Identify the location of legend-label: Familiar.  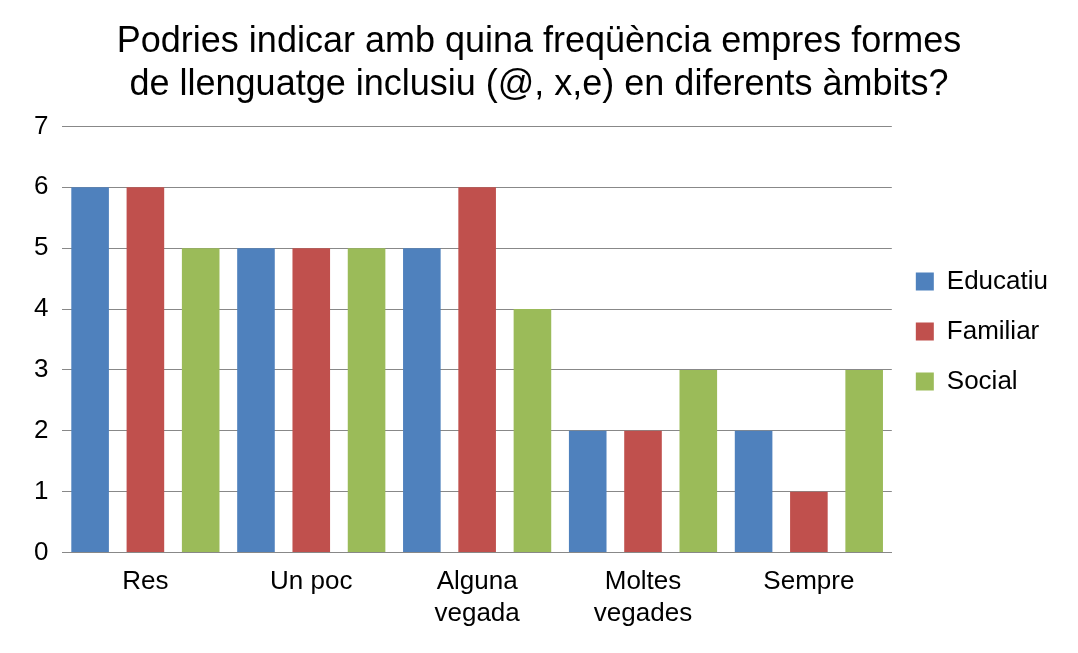
(993, 329).